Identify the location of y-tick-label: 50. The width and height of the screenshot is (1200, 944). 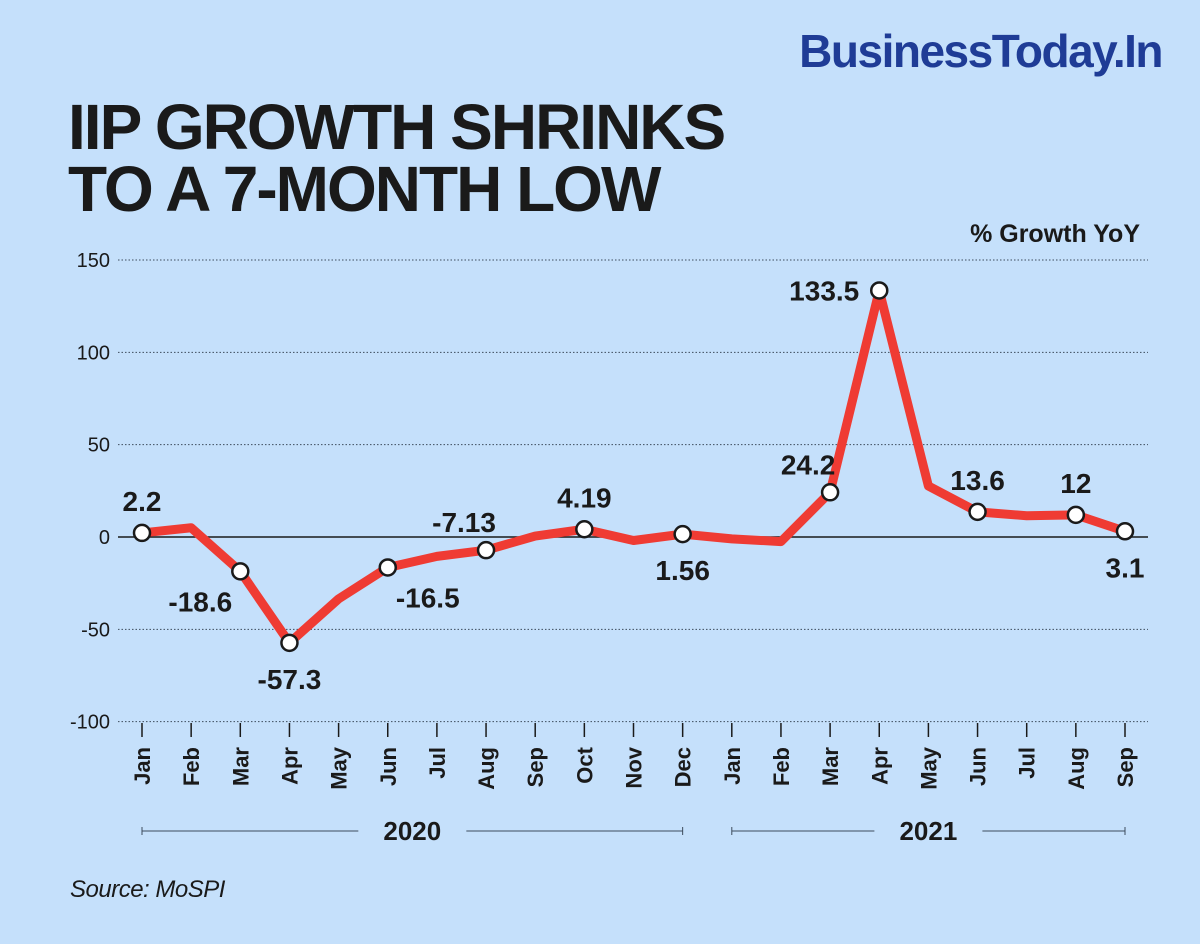
(99, 446).